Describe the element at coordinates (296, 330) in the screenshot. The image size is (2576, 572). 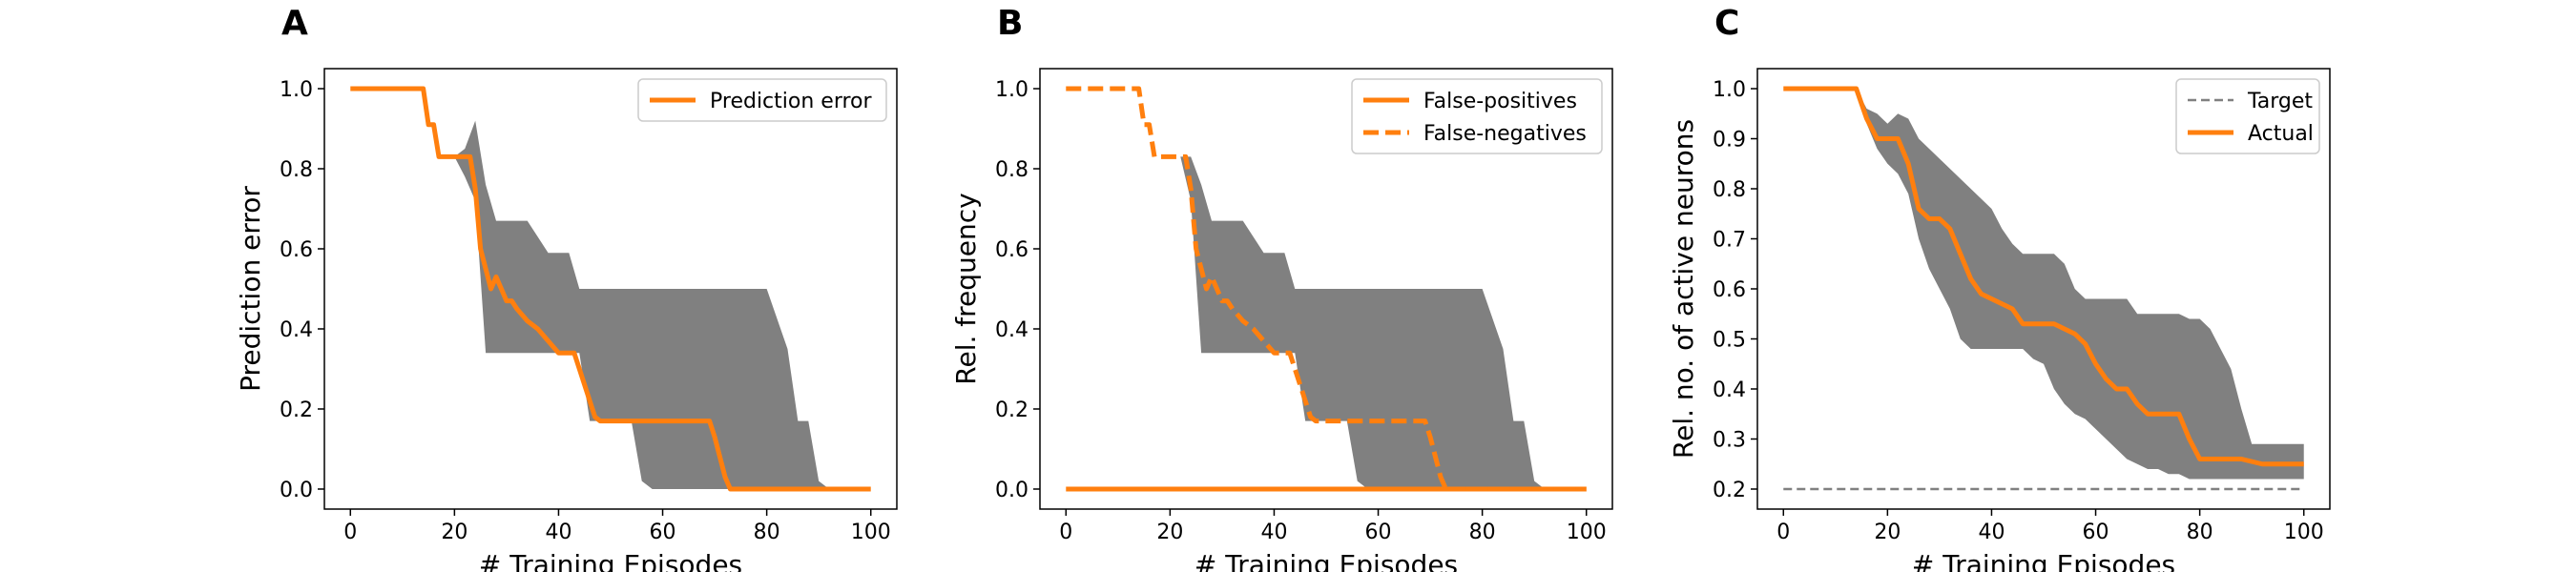
I see `panel-a-y-tick-label: 0.4` at that location.